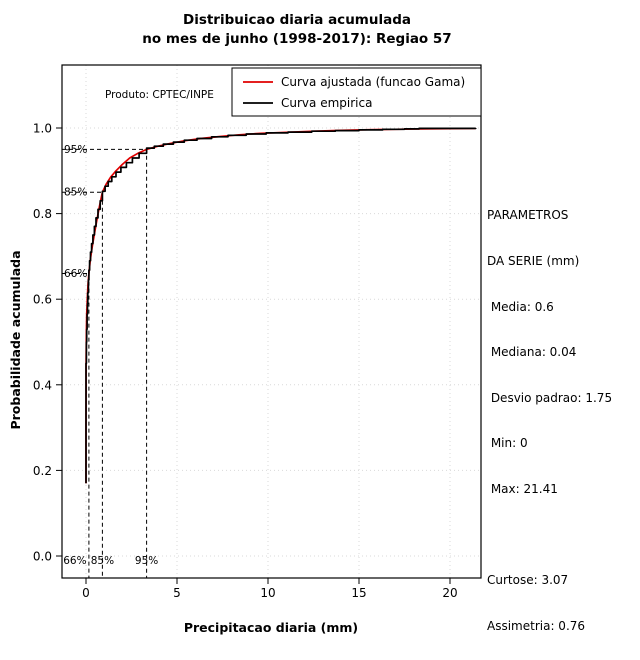  What do you see at coordinates (532, 352) in the screenshot?
I see `stats-line: Mediana: 0.04` at bounding box center [532, 352].